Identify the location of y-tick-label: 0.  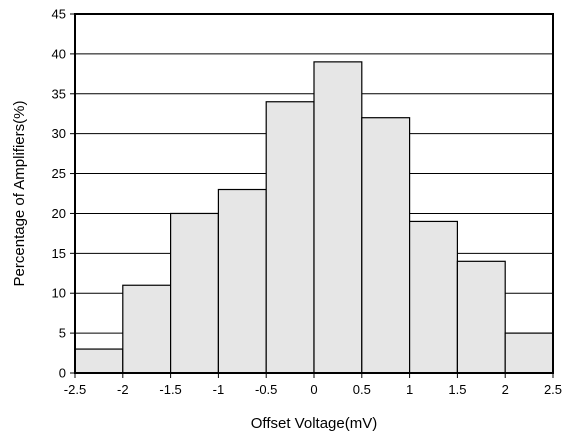
(62, 373).